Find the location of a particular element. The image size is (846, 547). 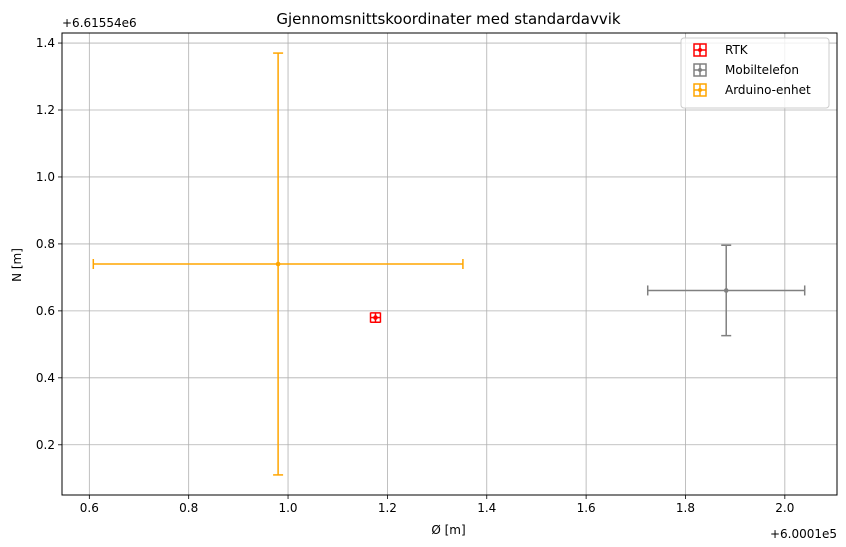

legend-entry: Arduino-enhet is located at coordinates (752, 90).